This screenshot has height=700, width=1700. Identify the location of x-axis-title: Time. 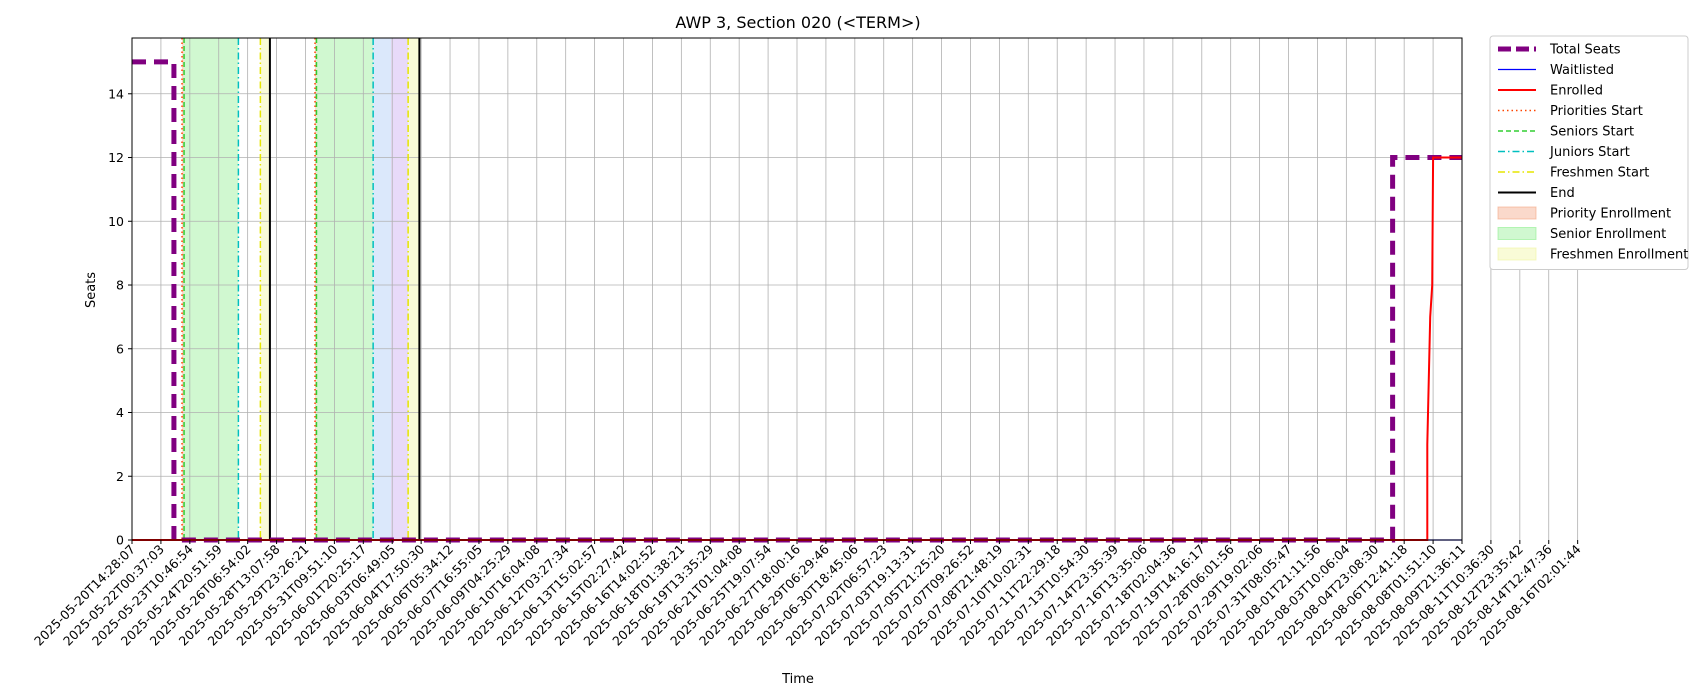
(797, 679).